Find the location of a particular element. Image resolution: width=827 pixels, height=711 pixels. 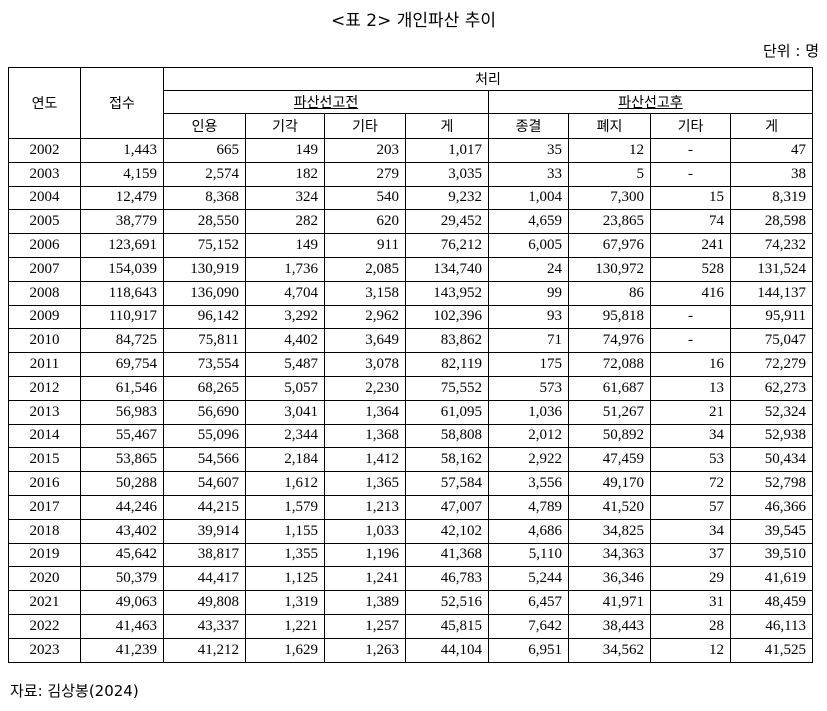

value-cell: 2,344 is located at coordinates (285, 436).